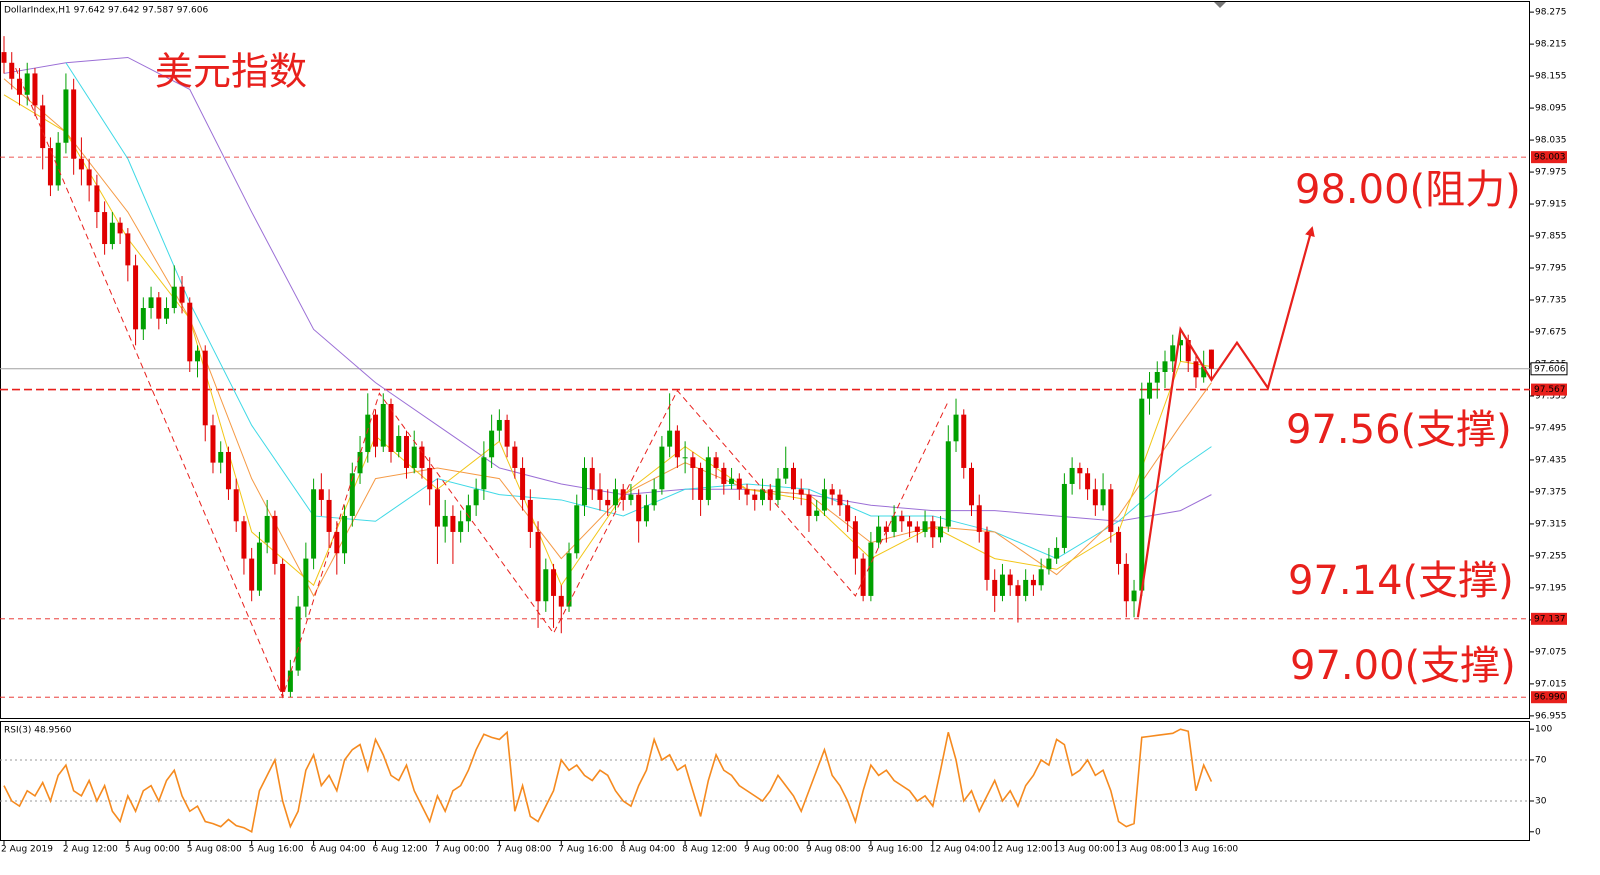  Describe the element at coordinates (90, 850) in the screenshot. I see `x-tick-label: 2 Aug 12:00` at that location.